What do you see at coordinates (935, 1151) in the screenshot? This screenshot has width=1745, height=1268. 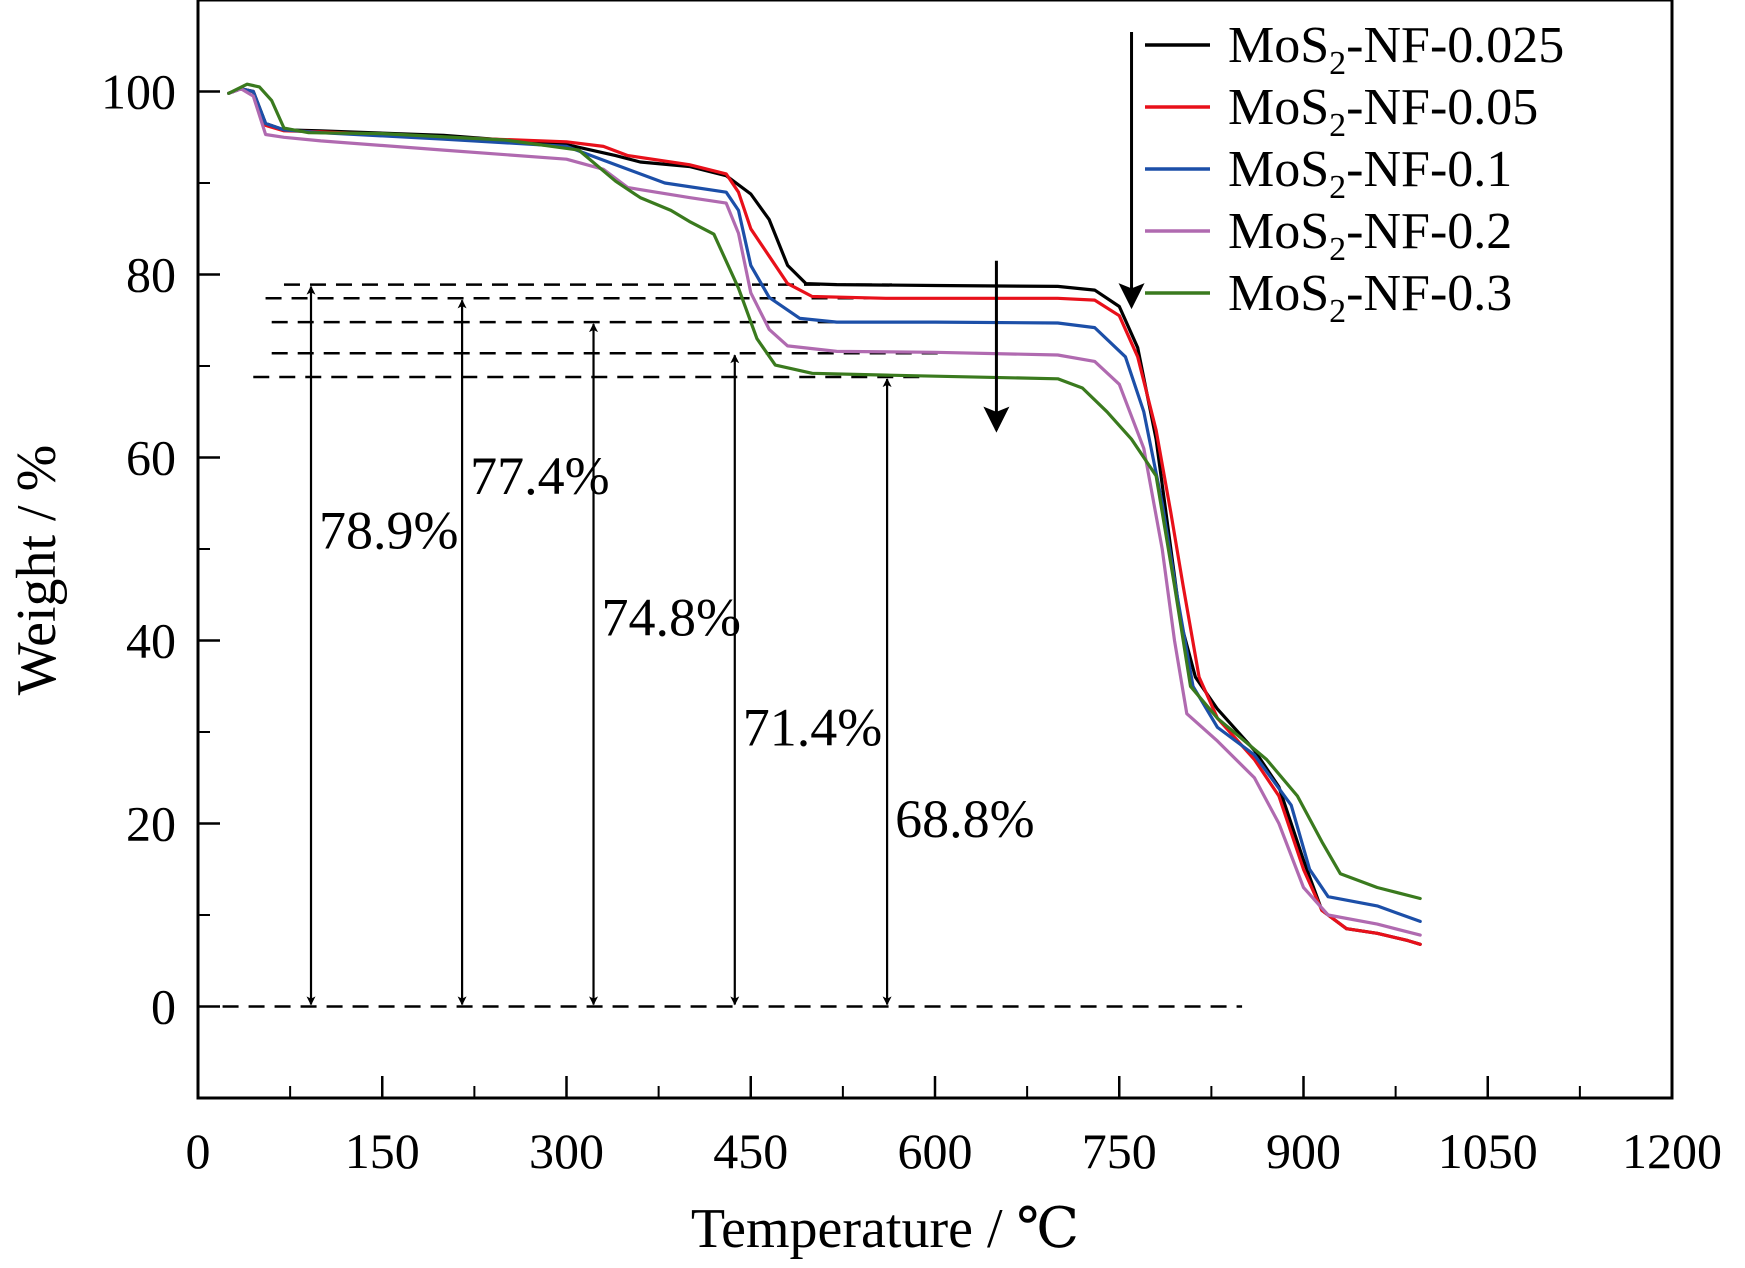 I see `x-tick-label: 600` at bounding box center [935, 1151].